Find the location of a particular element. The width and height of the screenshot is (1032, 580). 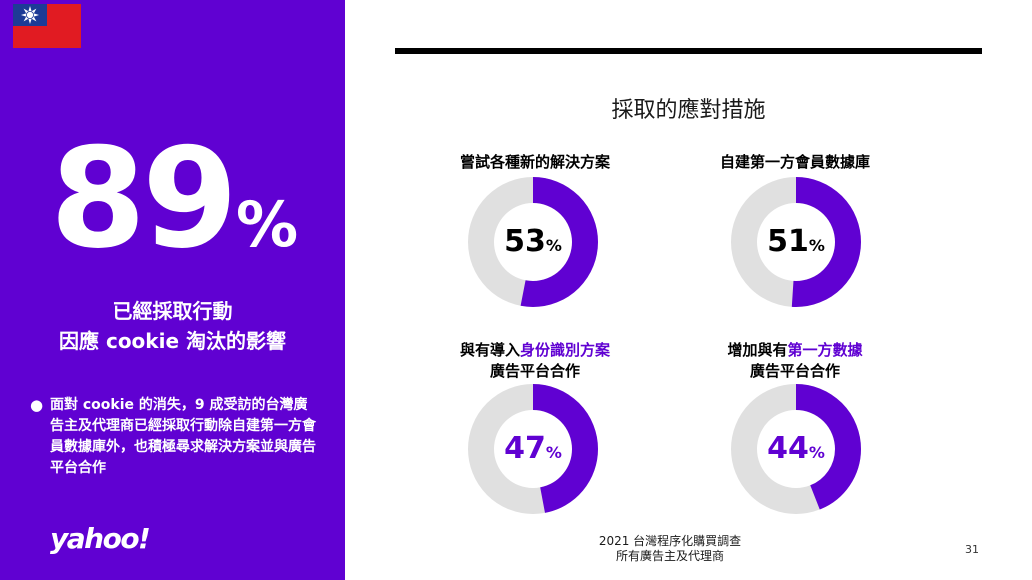

metric-label-3-line-2: 廣告平台合作 is located at coordinates (534, 371).